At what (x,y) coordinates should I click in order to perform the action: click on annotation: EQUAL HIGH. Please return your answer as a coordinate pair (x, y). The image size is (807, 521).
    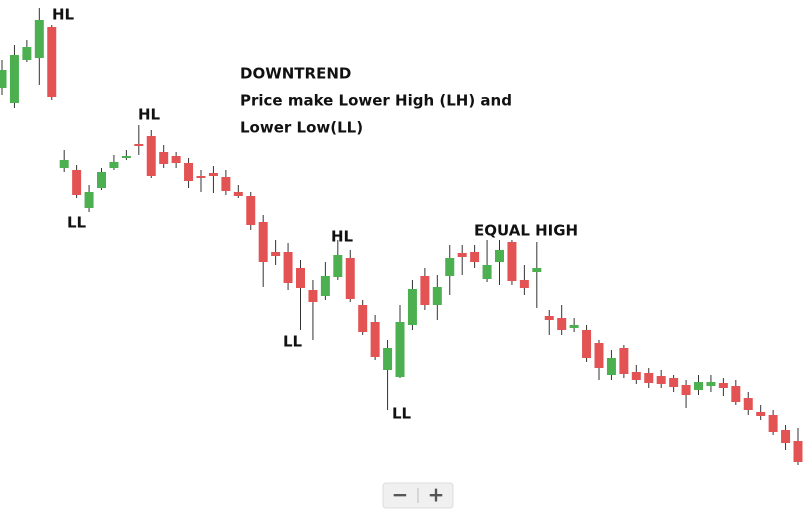
    Looking at the image, I should click on (526, 231).